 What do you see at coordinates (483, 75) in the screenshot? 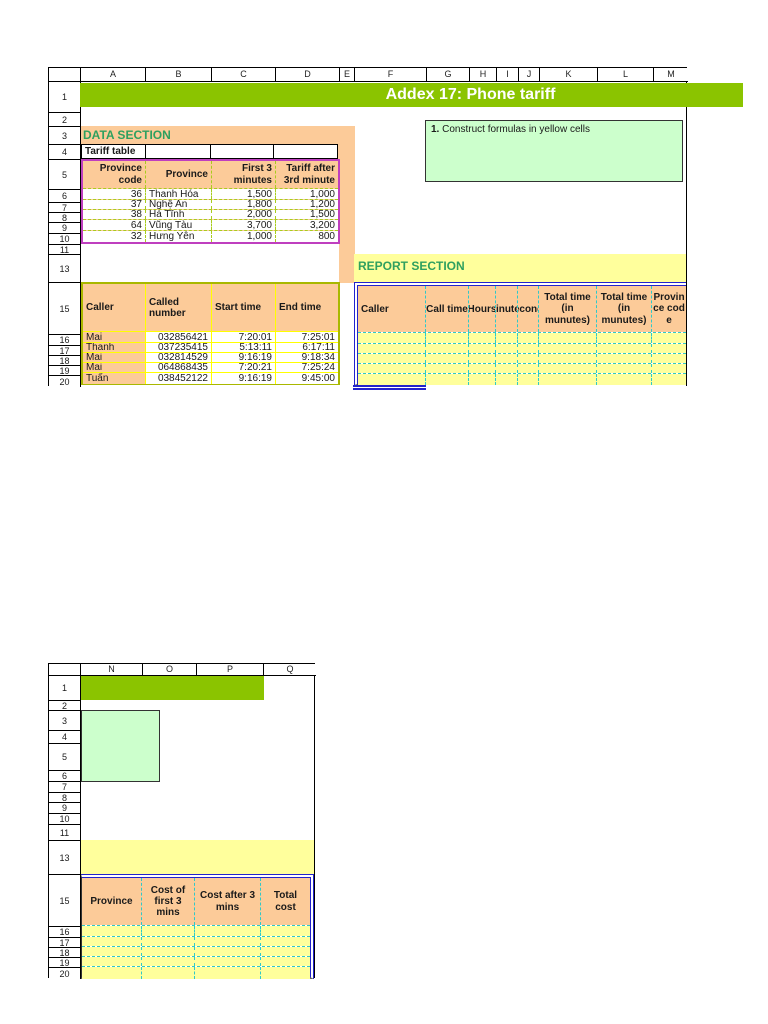
I see `column-header: H` at bounding box center [483, 75].